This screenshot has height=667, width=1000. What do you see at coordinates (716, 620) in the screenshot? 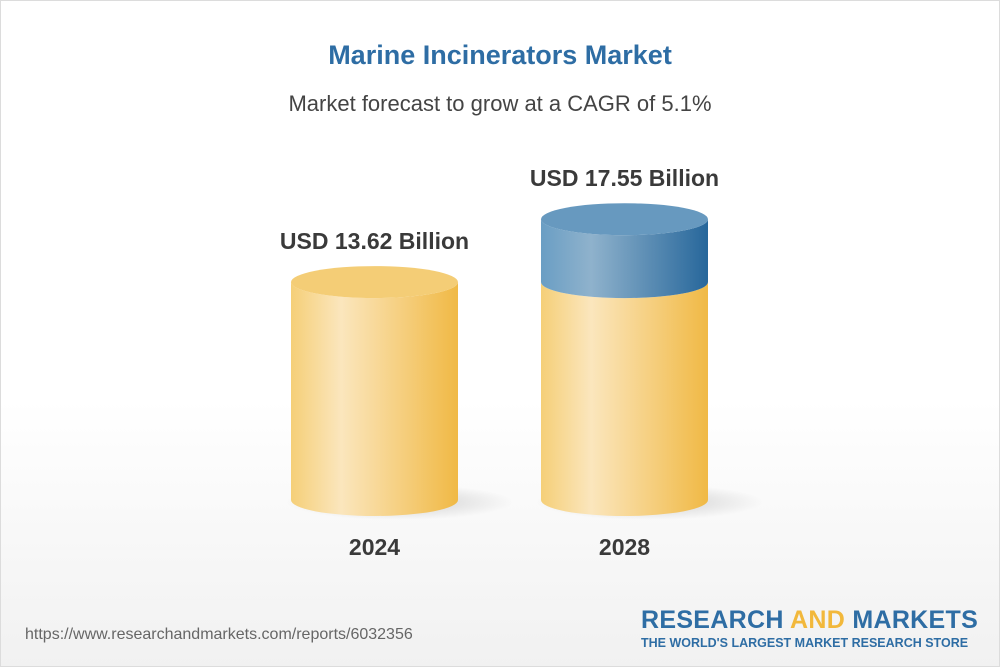
I see `logo-text: RESEARCH` at bounding box center [716, 620].